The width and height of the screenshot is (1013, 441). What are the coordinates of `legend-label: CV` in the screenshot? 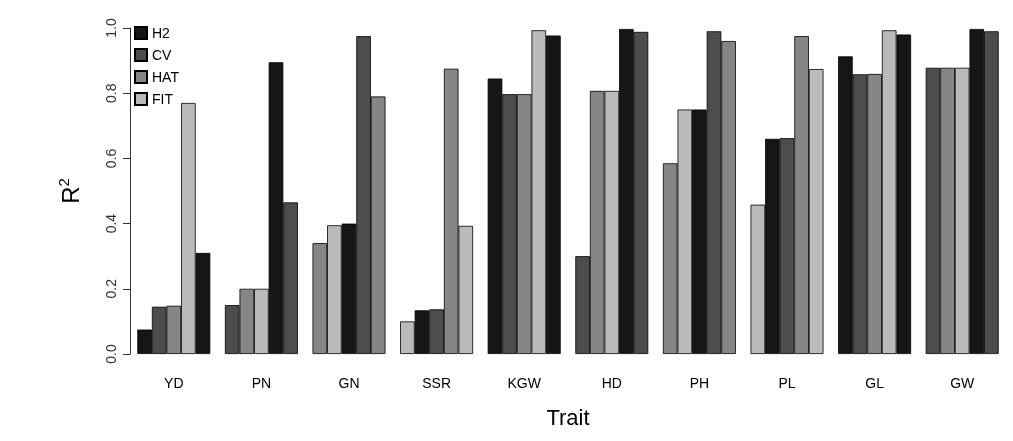 It's located at (162, 55).